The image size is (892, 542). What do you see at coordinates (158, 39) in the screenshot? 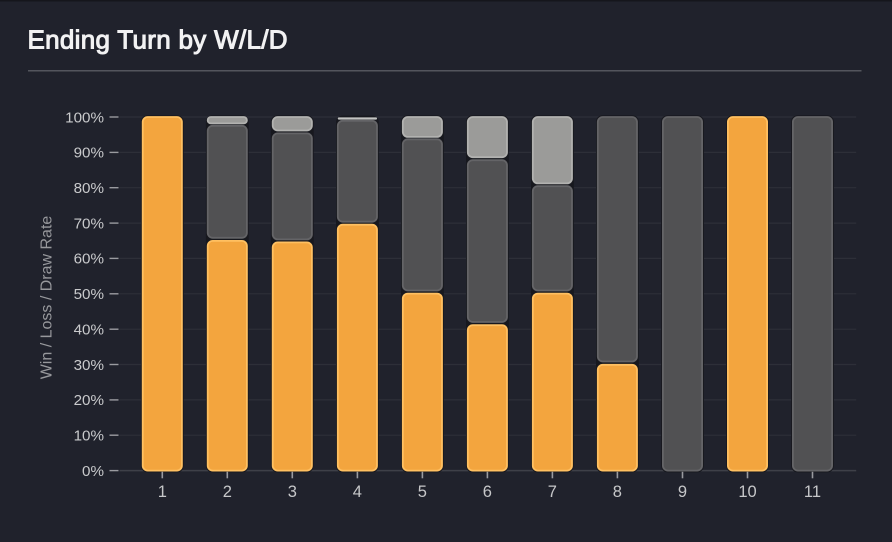
I see `svg-text: Ending Turn by W/L/D` at bounding box center [158, 39].